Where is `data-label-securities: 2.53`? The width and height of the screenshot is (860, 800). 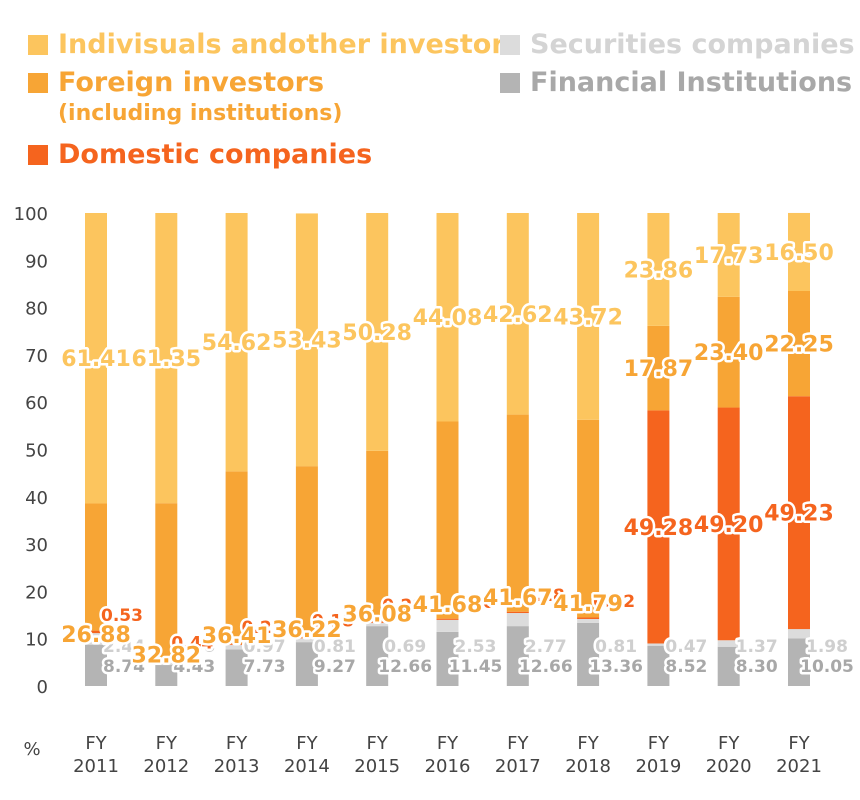
data-label-securities: 2.53 is located at coordinates (476, 647).